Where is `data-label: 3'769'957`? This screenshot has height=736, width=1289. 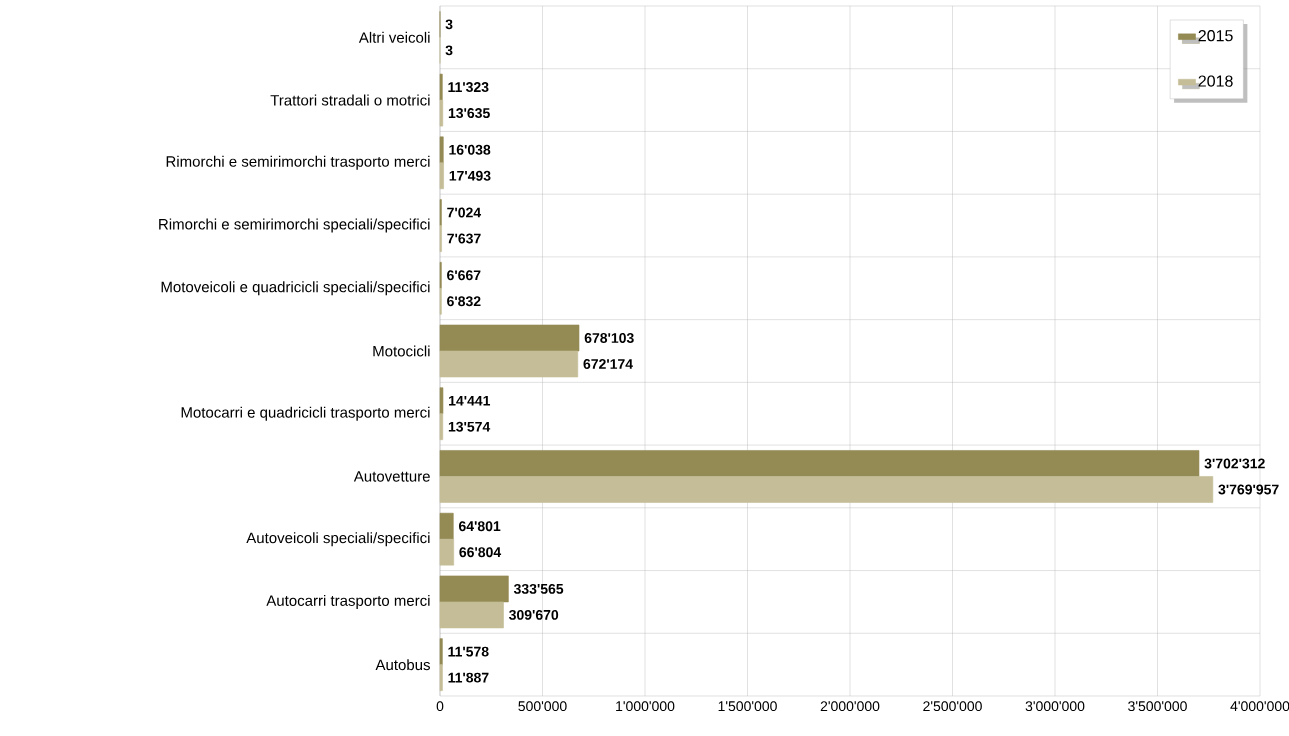 data-label: 3'769'957 is located at coordinates (1248, 489).